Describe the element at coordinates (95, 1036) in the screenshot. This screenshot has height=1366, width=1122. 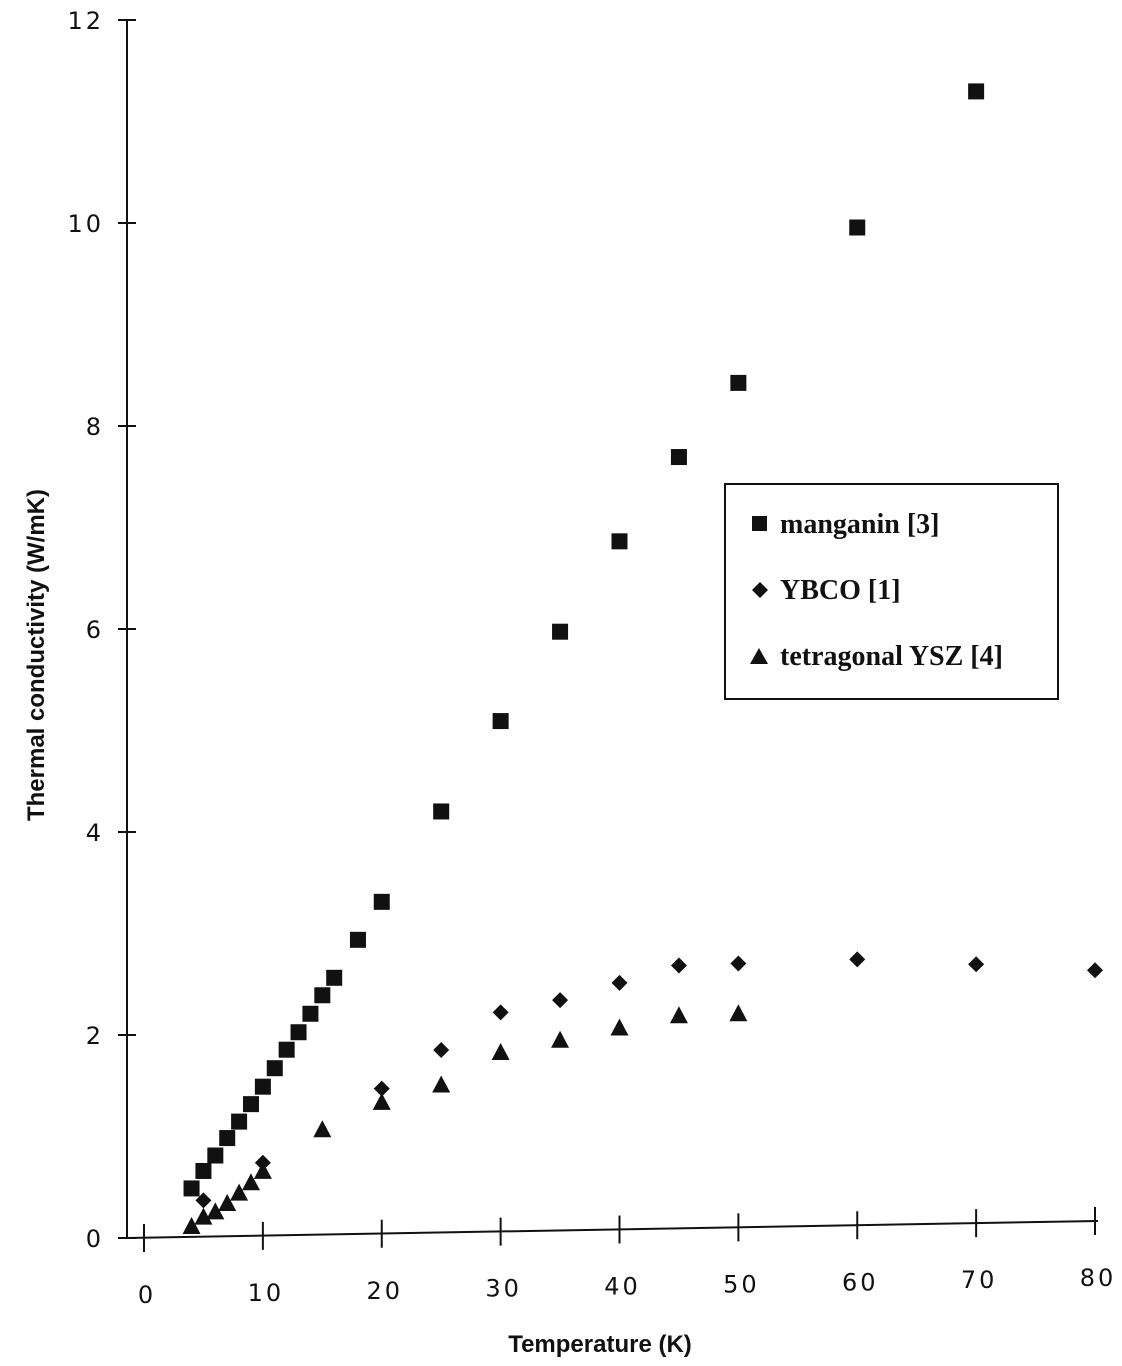
I see `y-tick-label: 2` at that location.